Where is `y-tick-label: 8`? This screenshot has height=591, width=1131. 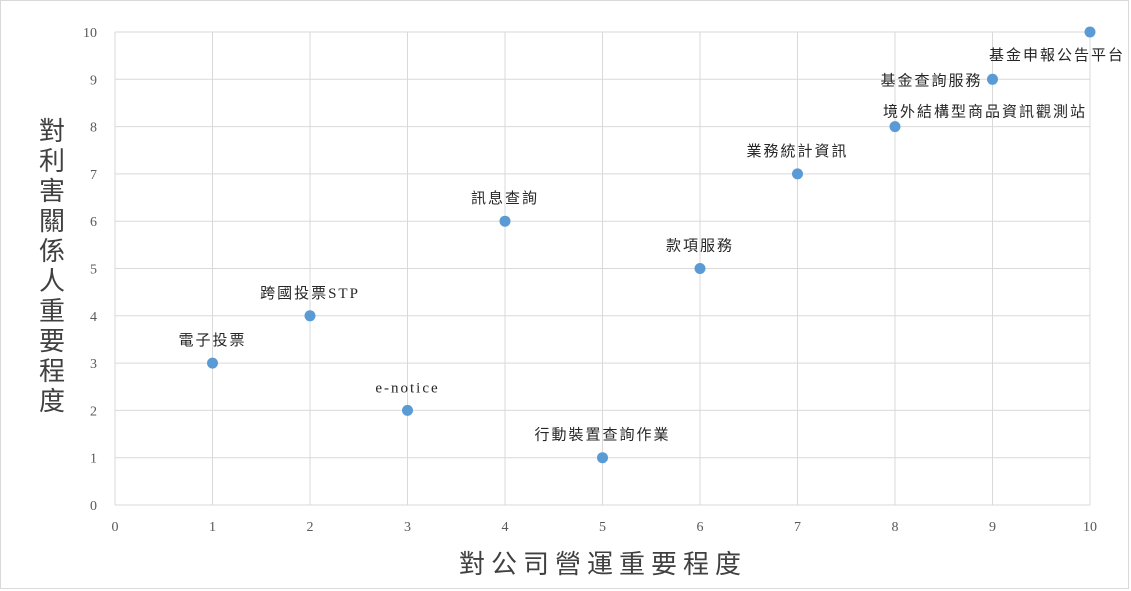 y-tick-label: 8 is located at coordinates (93, 128).